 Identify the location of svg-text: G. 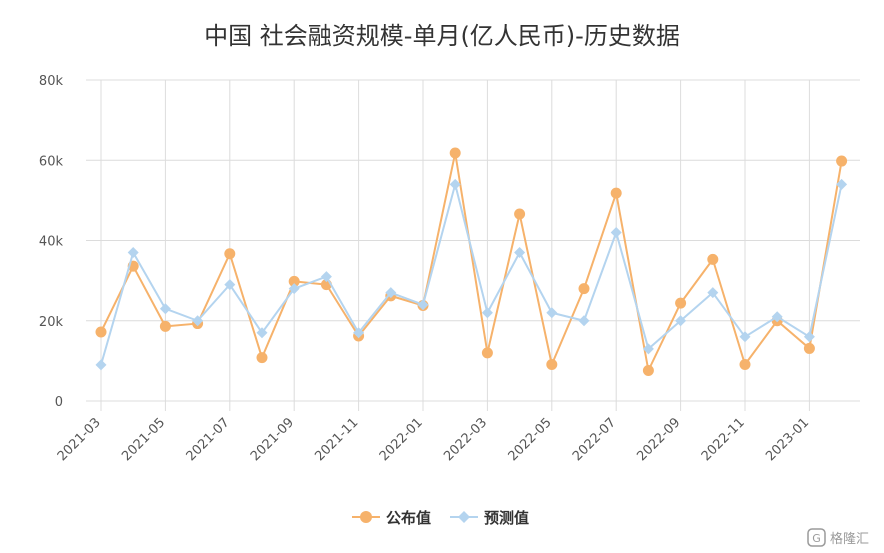
(816, 538).